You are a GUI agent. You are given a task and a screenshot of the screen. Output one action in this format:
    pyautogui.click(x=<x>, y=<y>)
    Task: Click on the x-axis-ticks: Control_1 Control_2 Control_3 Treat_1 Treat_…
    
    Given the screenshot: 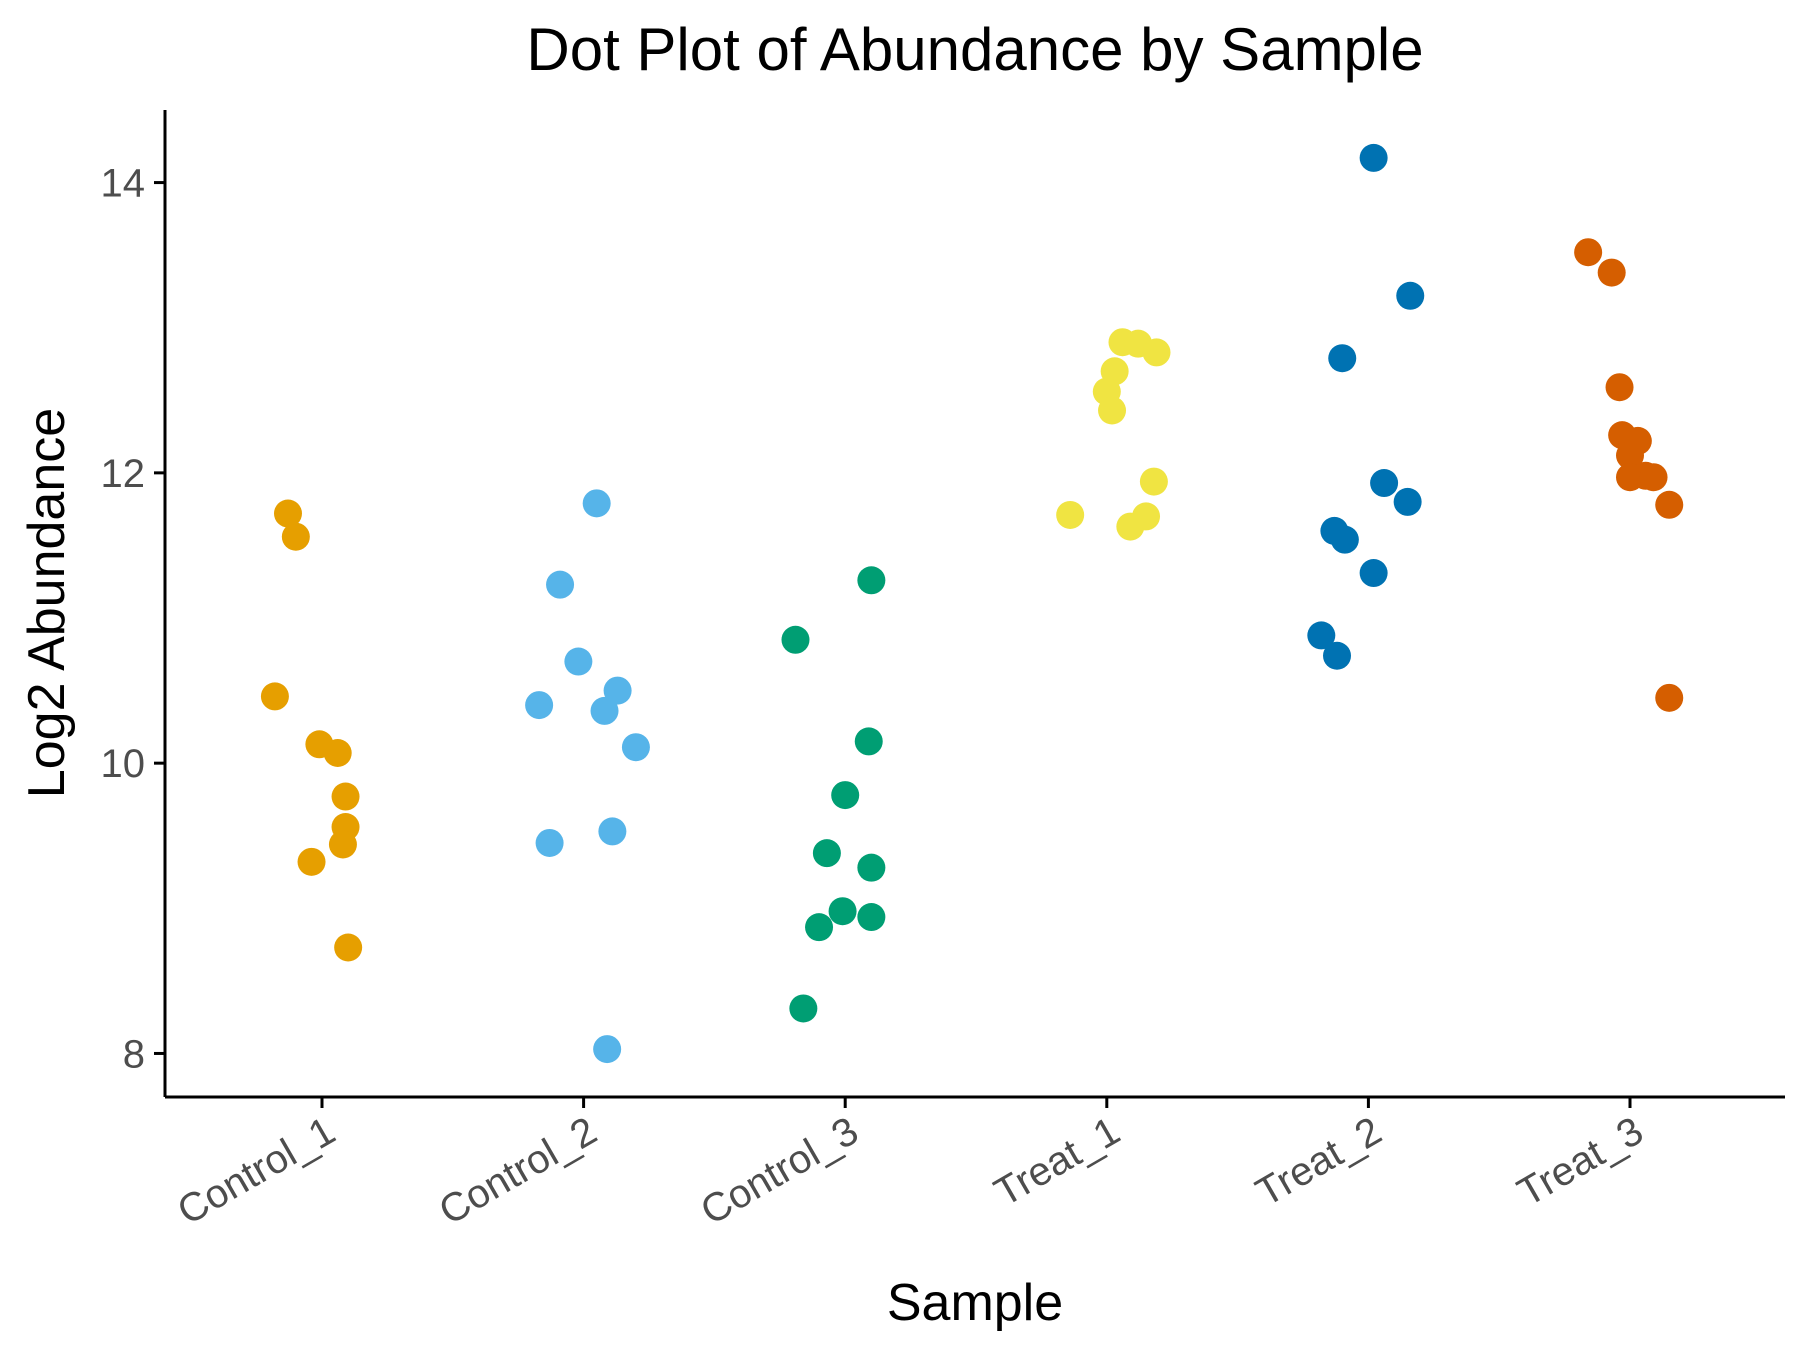 What is the action you would take?
    pyautogui.click(x=910, y=1165)
    